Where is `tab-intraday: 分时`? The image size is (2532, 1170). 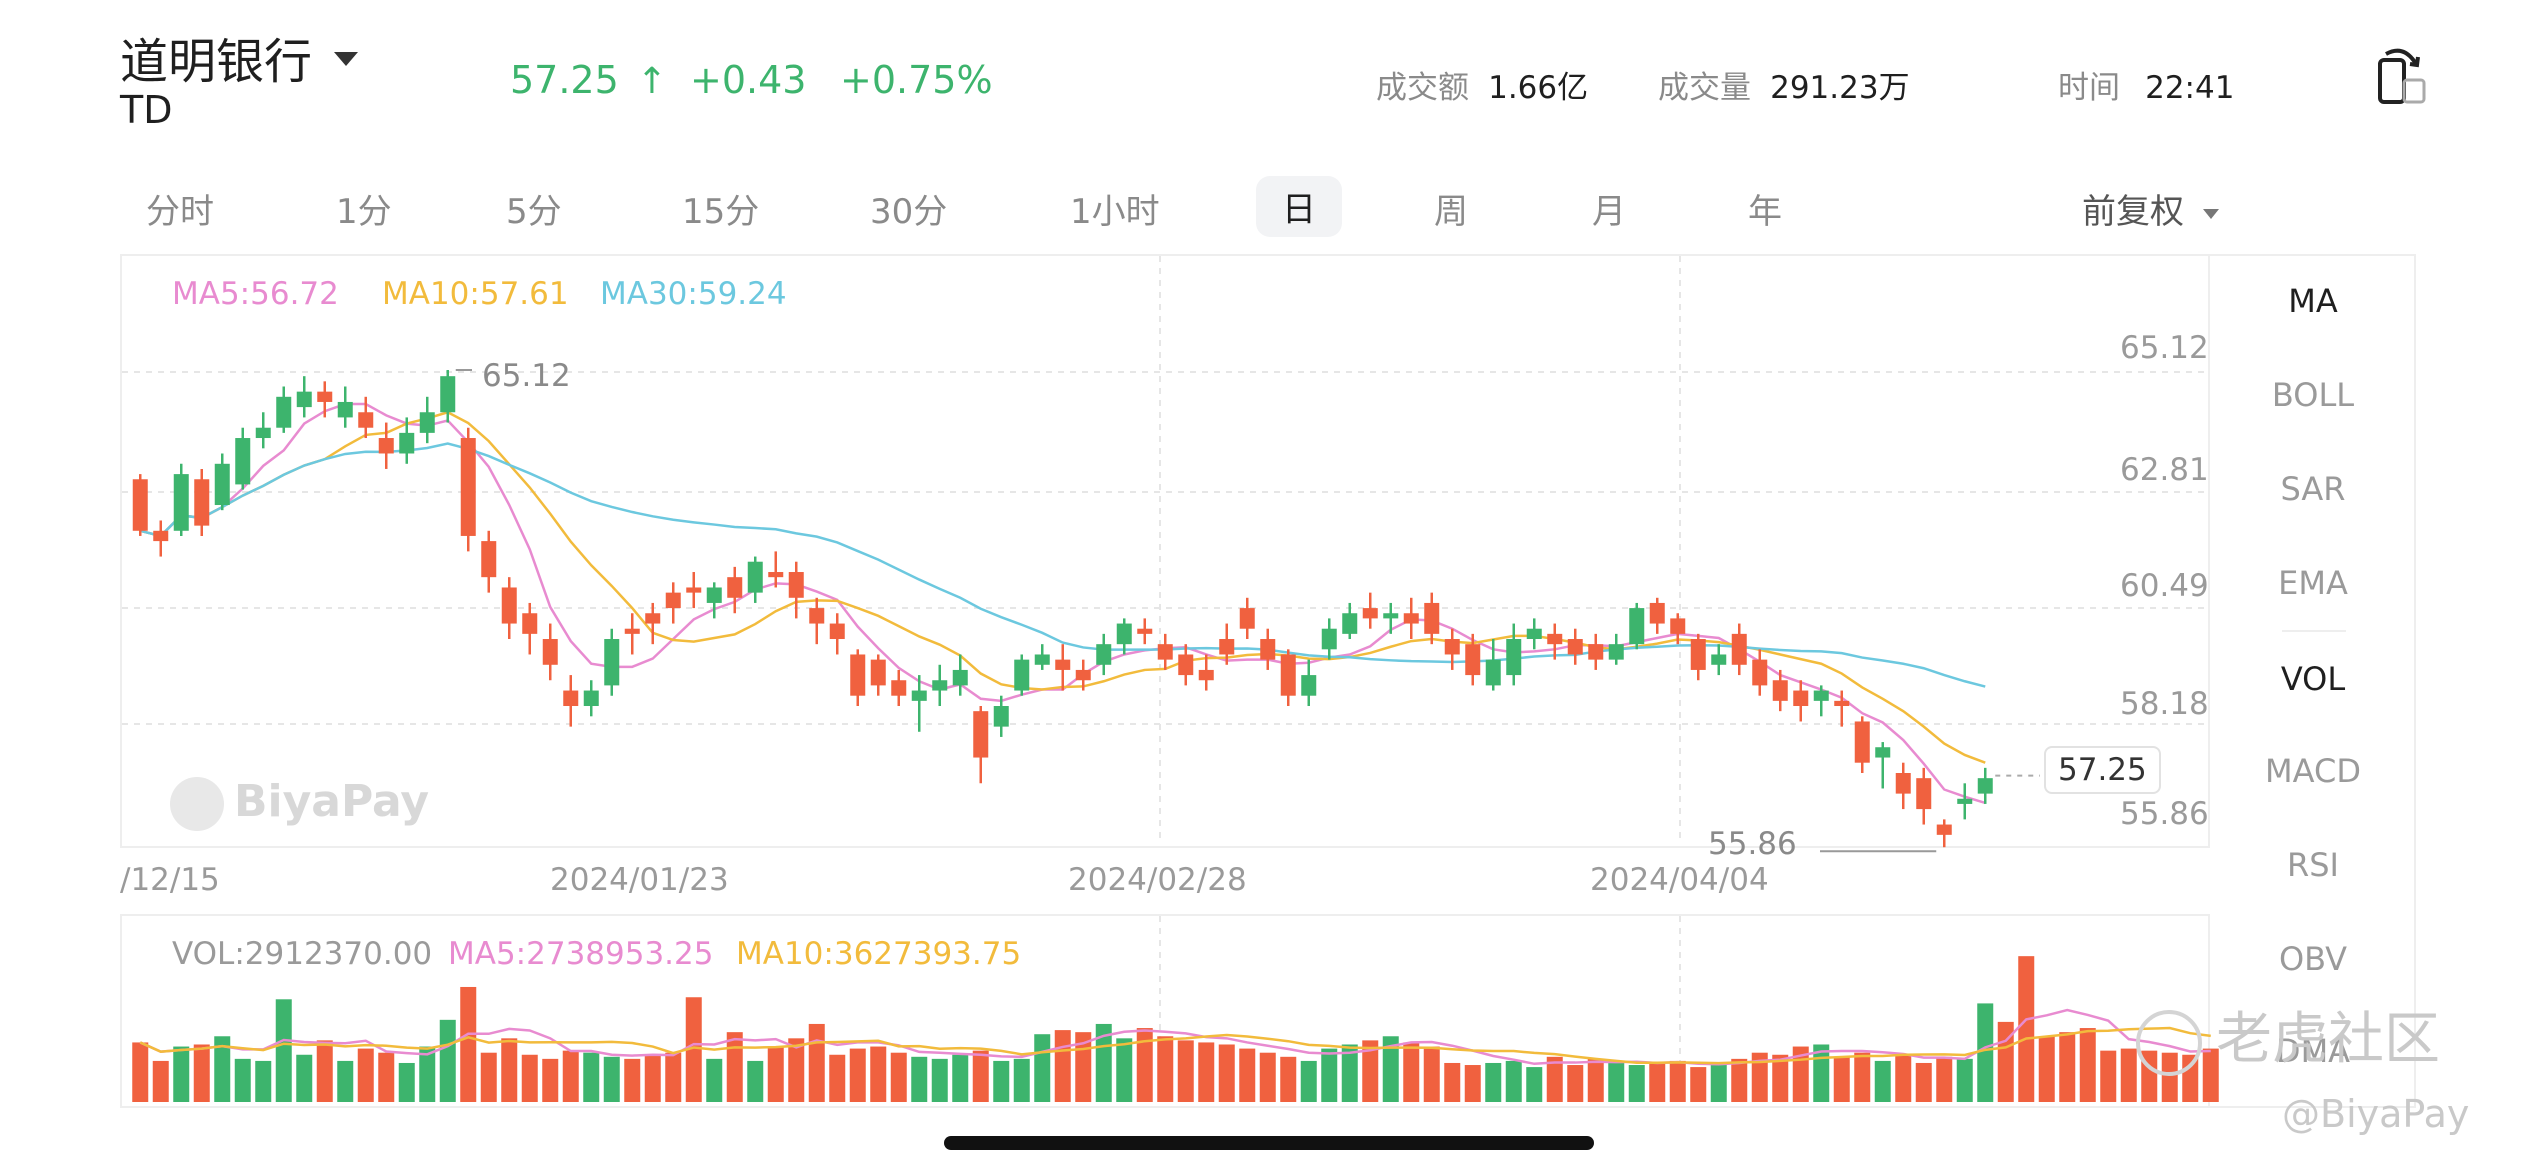
tab-intraday: 分时 is located at coordinates (180, 212).